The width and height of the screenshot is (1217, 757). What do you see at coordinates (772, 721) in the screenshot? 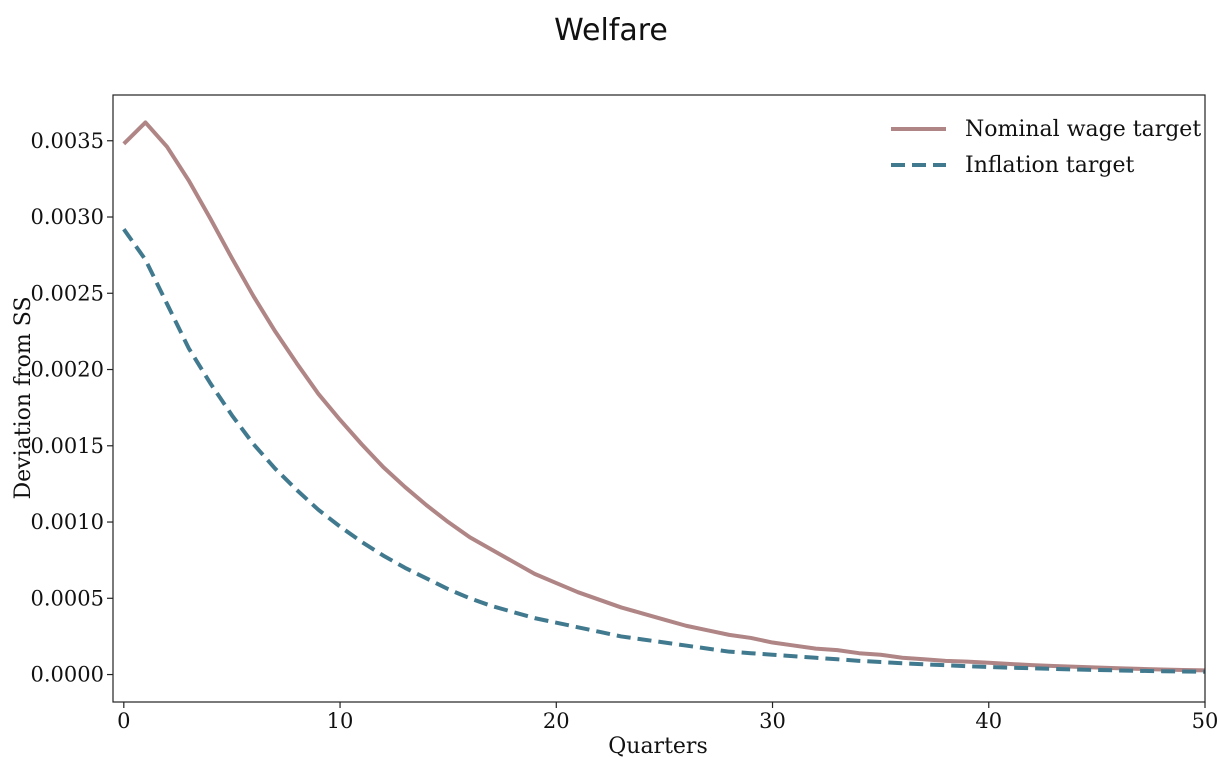
I see `x-tick-label: 30` at bounding box center [772, 721].